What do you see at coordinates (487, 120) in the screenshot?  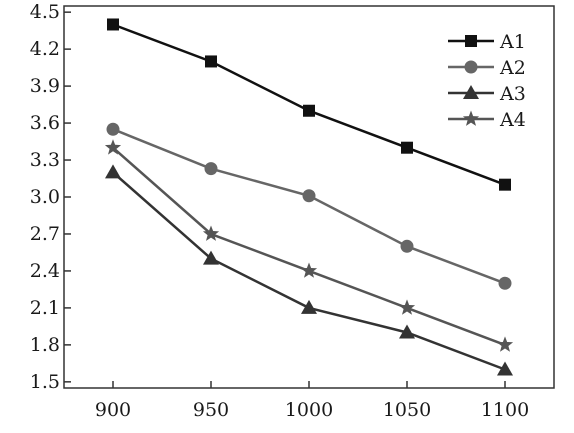 I see `legend-item-a4: A4` at bounding box center [487, 120].